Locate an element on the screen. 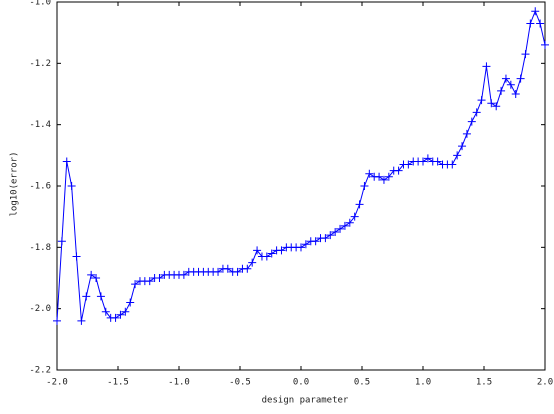  x-tick-label: 1.0 is located at coordinates (423, 383).